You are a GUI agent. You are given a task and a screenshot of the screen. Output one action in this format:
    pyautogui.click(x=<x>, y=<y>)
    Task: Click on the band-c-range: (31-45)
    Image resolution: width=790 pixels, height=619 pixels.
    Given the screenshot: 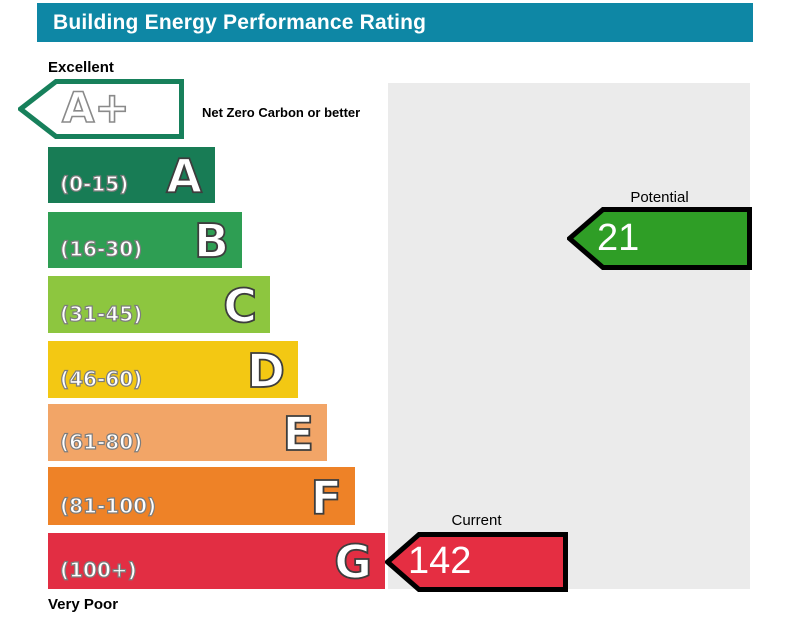 What is the action you would take?
    pyautogui.click(x=101, y=314)
    